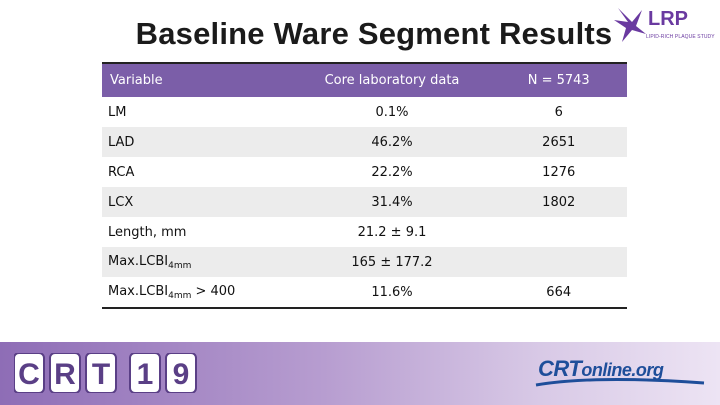 This screenshot has width=720, height=405. What do you see at coordinates (121, 172) in the screenshot?
I see `cell-variable: RCA` at bounding box center [121, 172].